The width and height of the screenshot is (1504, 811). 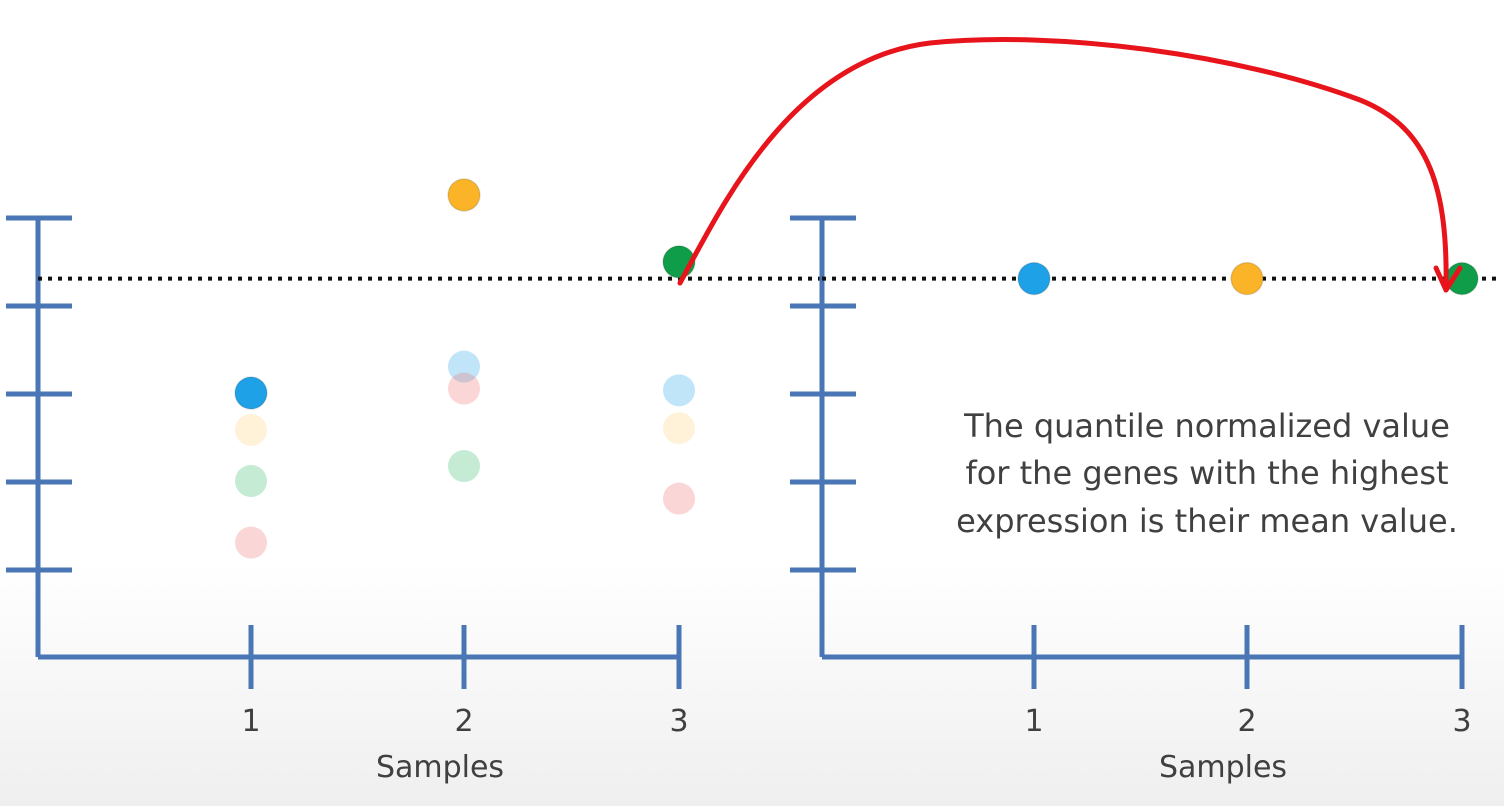 I want to click on annotation-line: expression is their mean value., so click(x=1207, y=521).